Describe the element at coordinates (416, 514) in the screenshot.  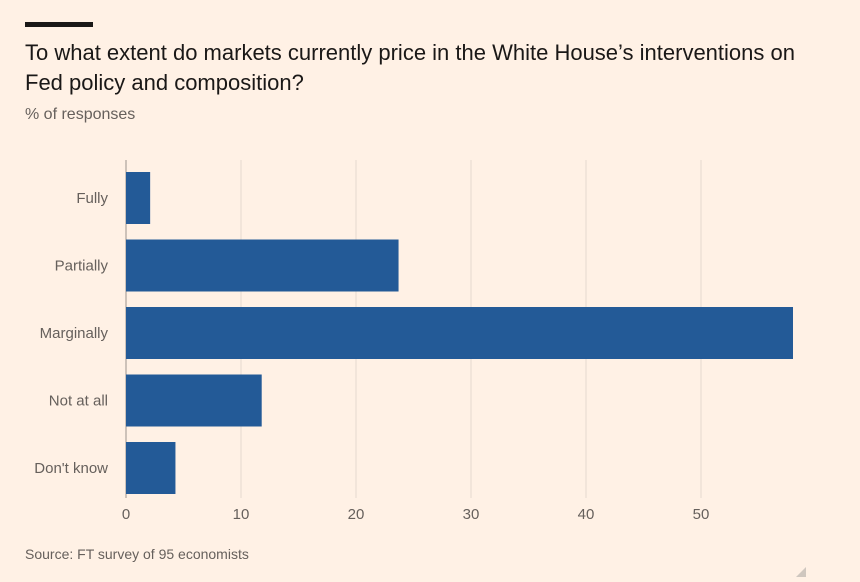
I see `x-tick-labels: 0 10 20 30 40 50` at that location.